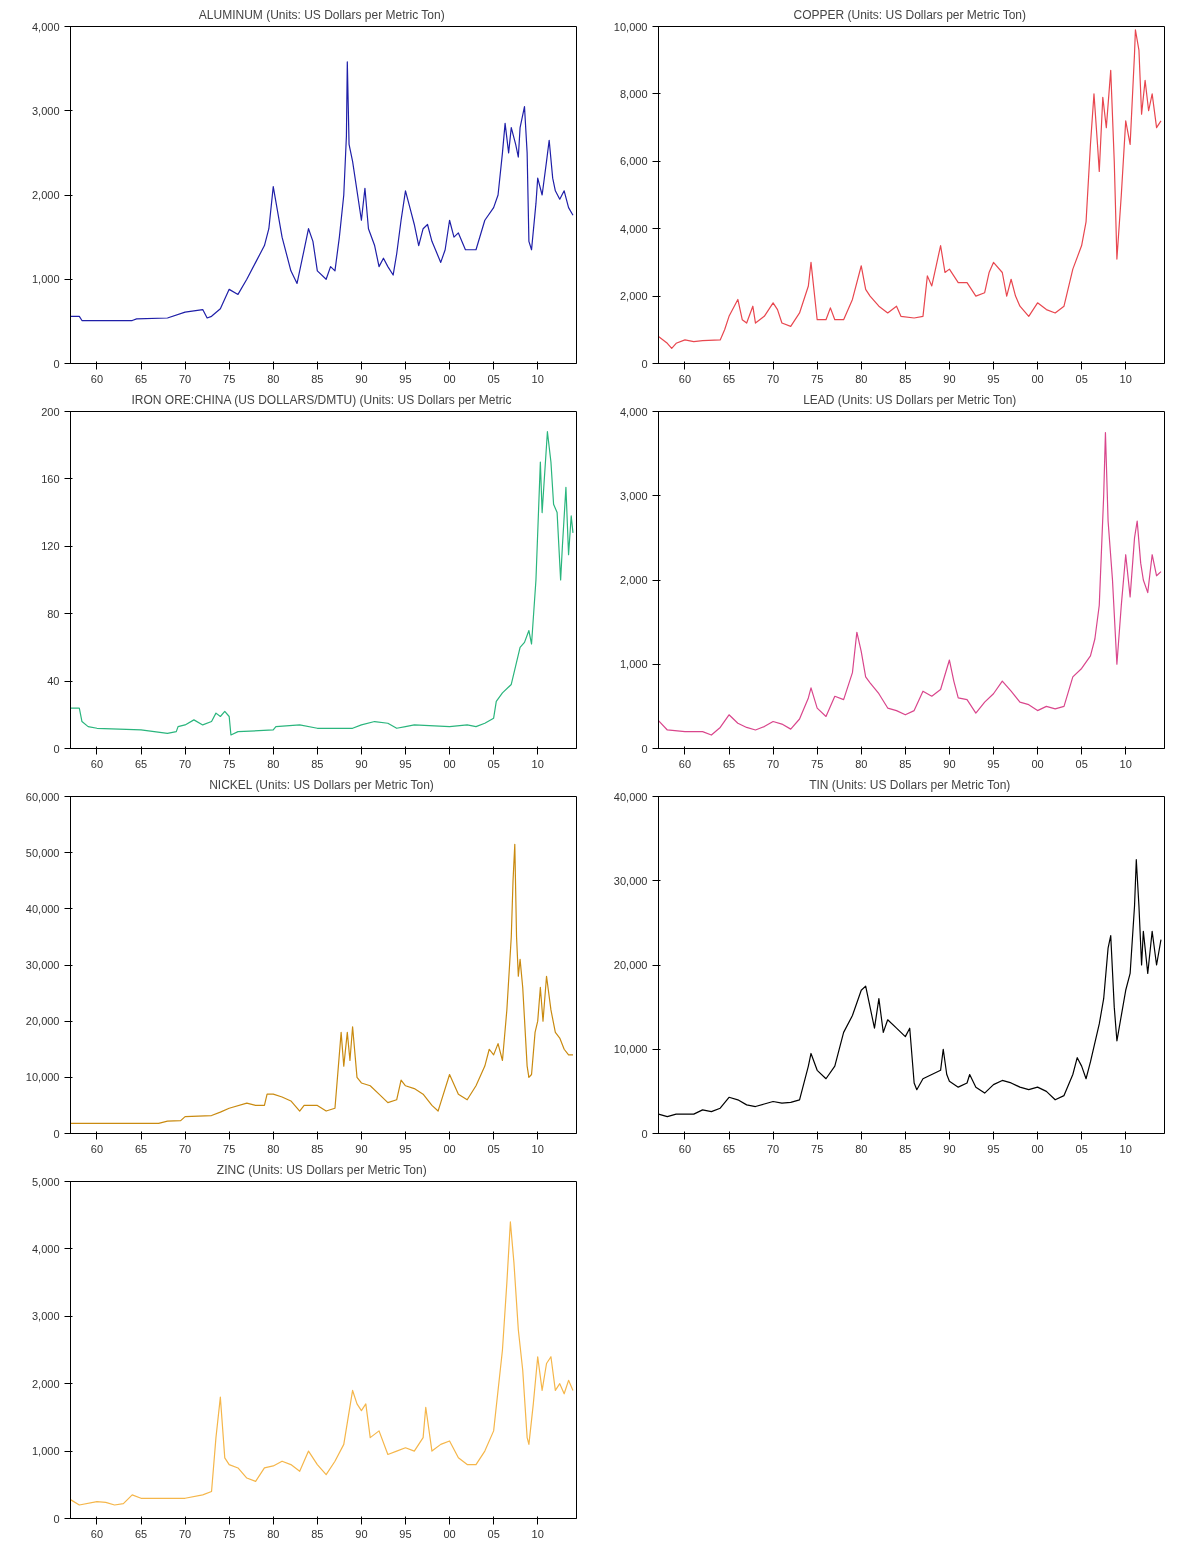 This screenshot has width=1183, height=1559. What do you see at coordinates (321, 784) in the screenshot?
I see `chart-title: NICKEL (Units: US Dollars per Metric Ton)` at bounding box center [321, 784].